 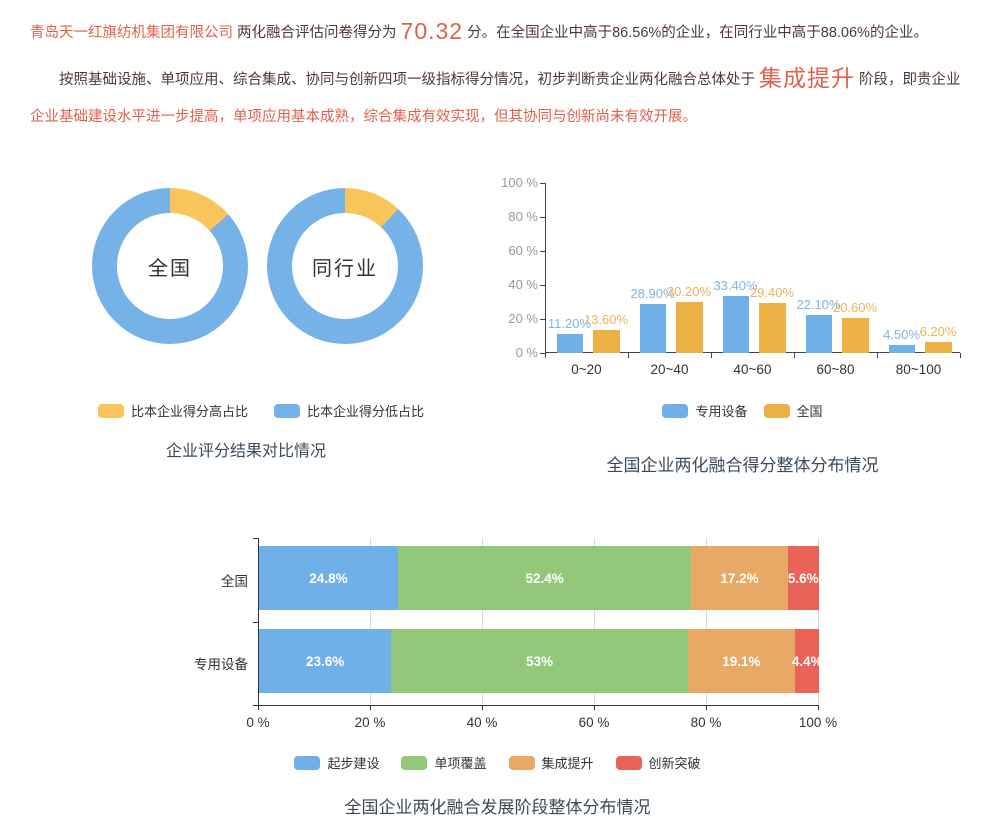 I want to click on x-axis-label: 80 %, so click(x=706, y=722).